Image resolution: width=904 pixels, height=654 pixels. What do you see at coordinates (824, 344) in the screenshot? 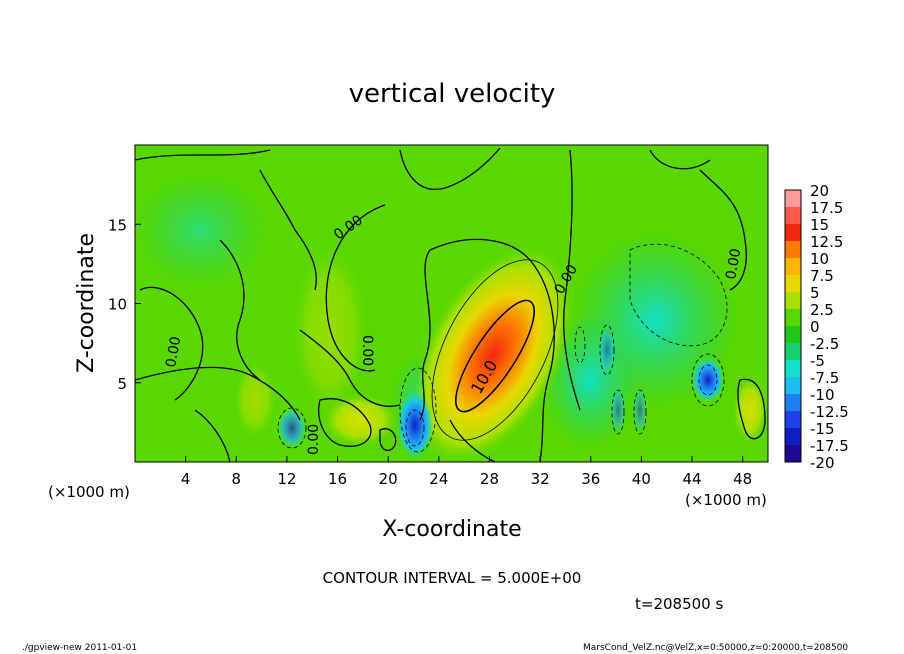
I see `colorbar-label: -2.5` at bounding box center [824, 344].